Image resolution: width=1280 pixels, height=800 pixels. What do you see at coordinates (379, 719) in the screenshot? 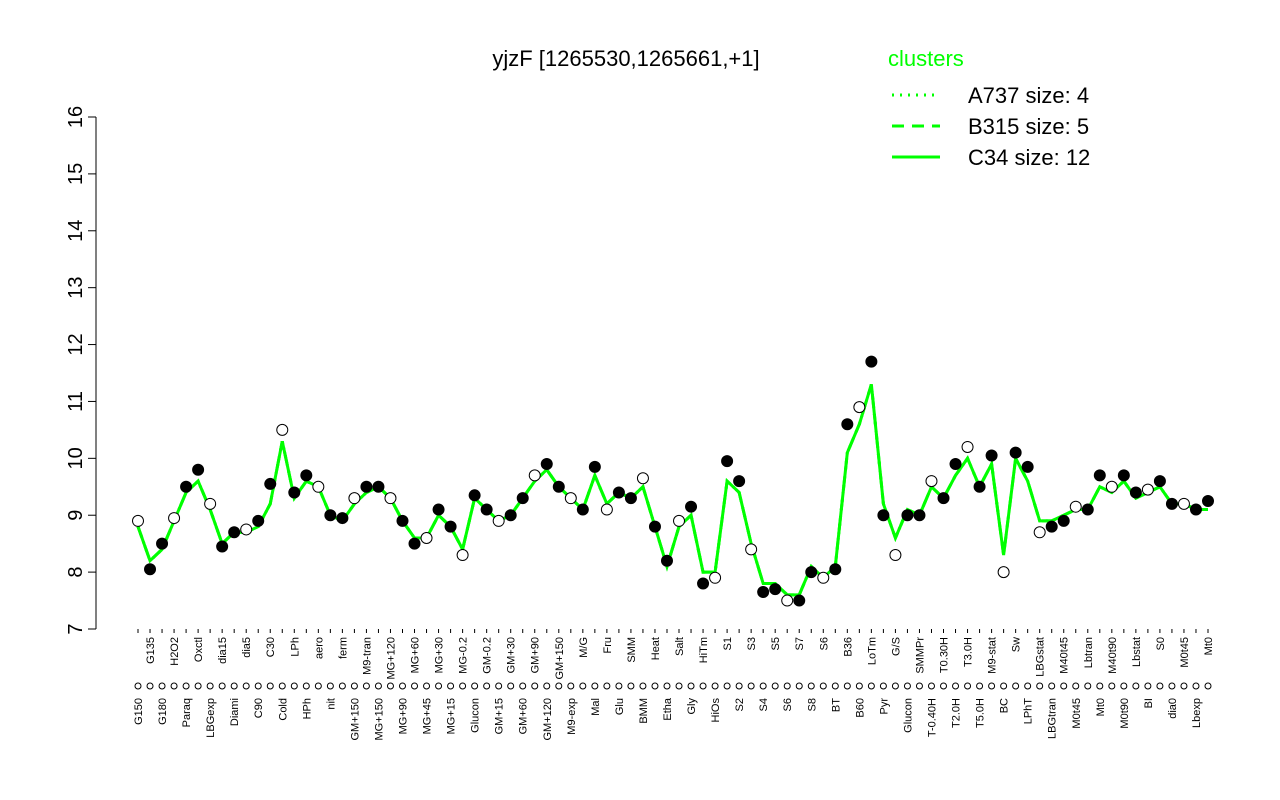
I see `x-tick-label: MG+150` at bounding box center [379, 719].